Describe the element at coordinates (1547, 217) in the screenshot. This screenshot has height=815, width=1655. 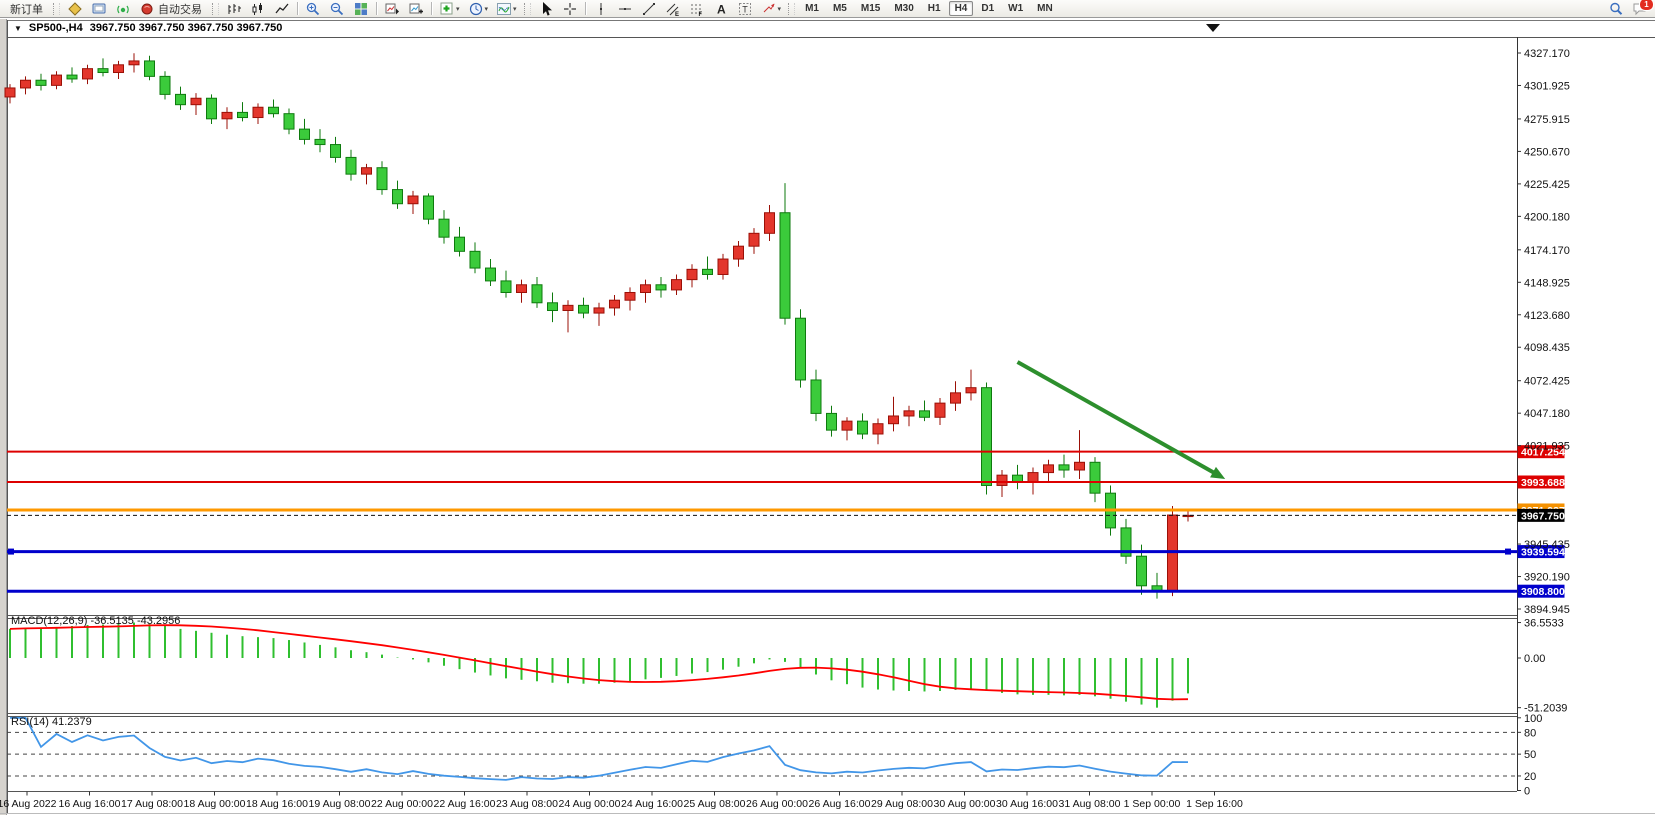
I see `price-tick-label: 4200.180` at that location.